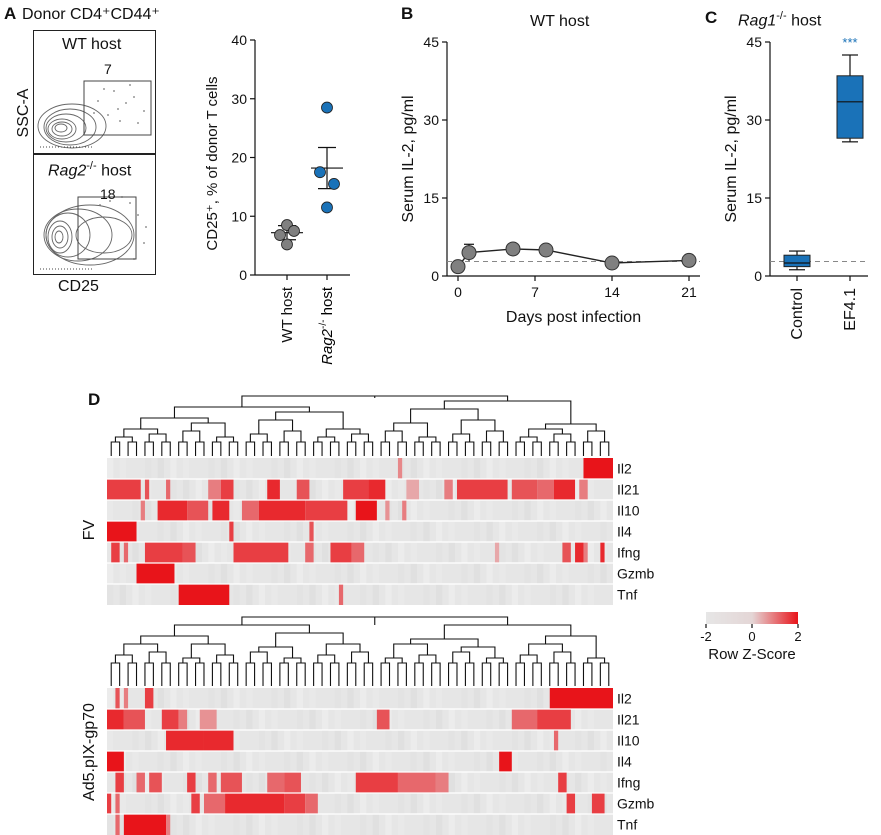 Image resolution: width=881 pixels, height=835 pixels. I want to click on line-y-label: Serum IL-2, pg/ml, so click(408, 158).